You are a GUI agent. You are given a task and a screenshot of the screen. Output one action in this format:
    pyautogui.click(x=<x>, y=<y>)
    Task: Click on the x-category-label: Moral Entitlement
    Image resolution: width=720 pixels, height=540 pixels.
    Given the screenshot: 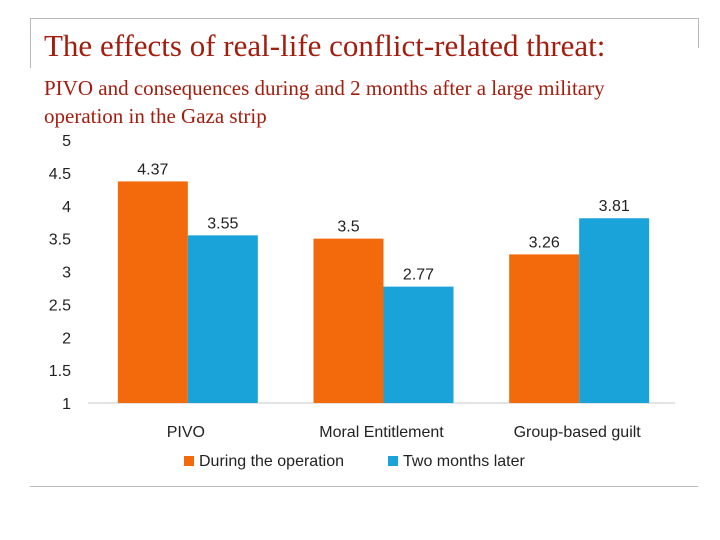 What is the action you would take?
    pyautogui.click(x=381, y=432)
    